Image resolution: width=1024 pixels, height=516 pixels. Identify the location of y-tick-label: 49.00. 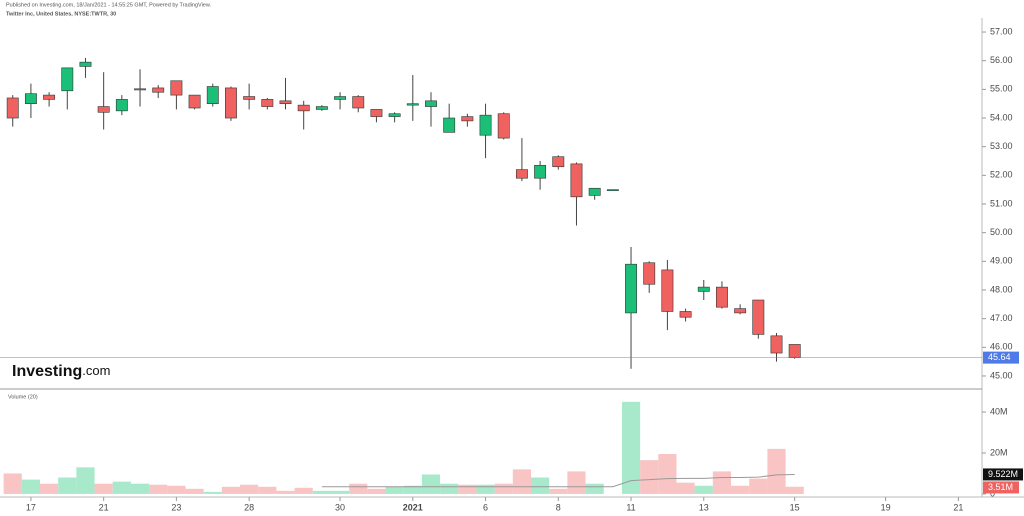
(1001, 261).